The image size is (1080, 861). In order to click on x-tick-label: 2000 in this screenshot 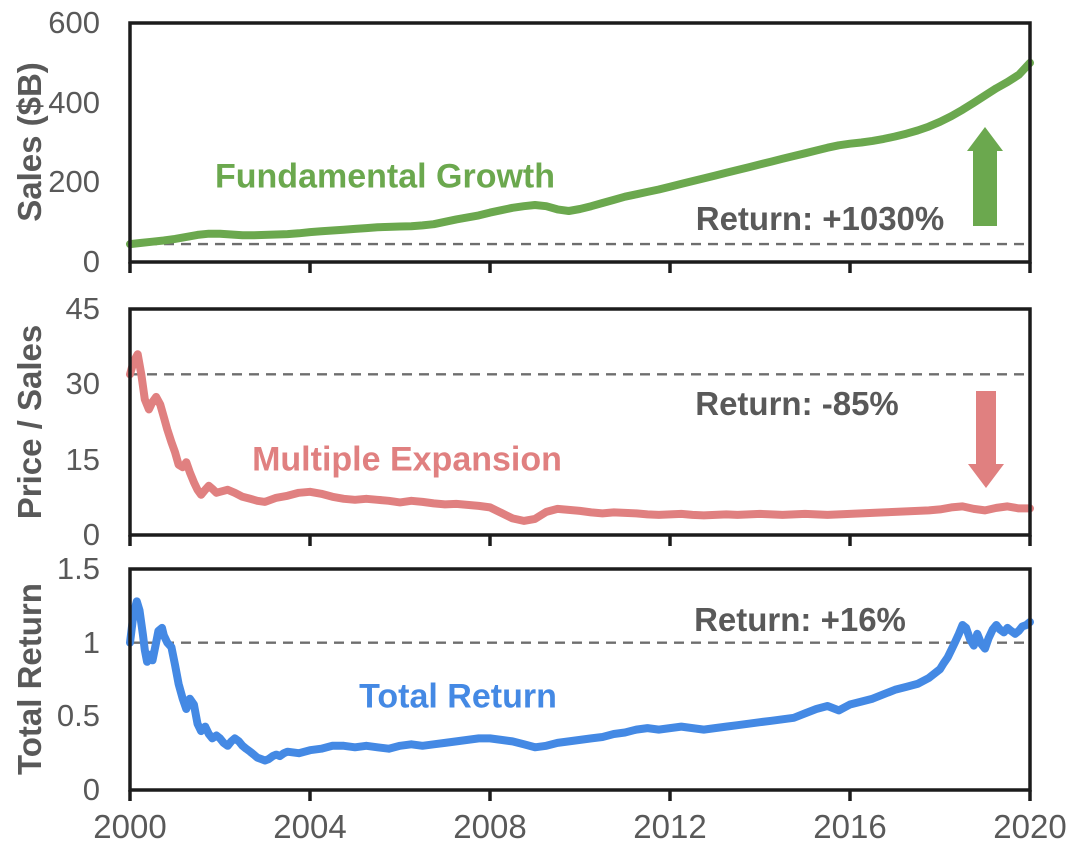, I will do `click(130, 826)`.